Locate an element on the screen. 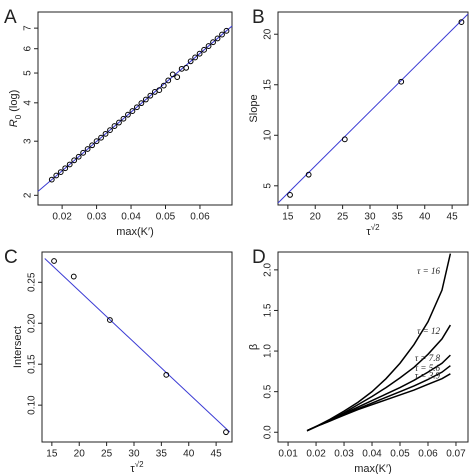 This screenshot has width=474, height=474. y-axis-label: Slope is located at coordinates (254, 108).